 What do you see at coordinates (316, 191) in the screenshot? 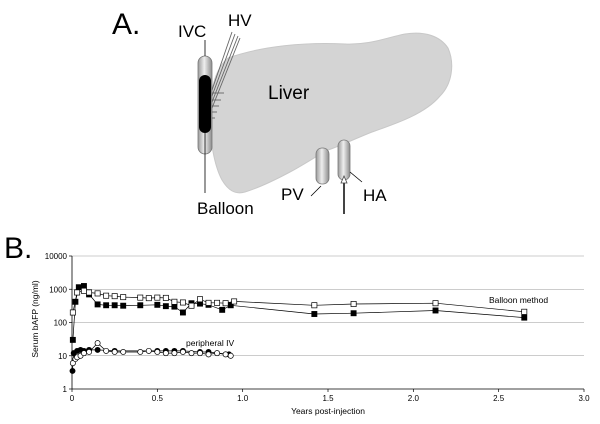
I see `pv-leader` at bounding box center [316, 191].